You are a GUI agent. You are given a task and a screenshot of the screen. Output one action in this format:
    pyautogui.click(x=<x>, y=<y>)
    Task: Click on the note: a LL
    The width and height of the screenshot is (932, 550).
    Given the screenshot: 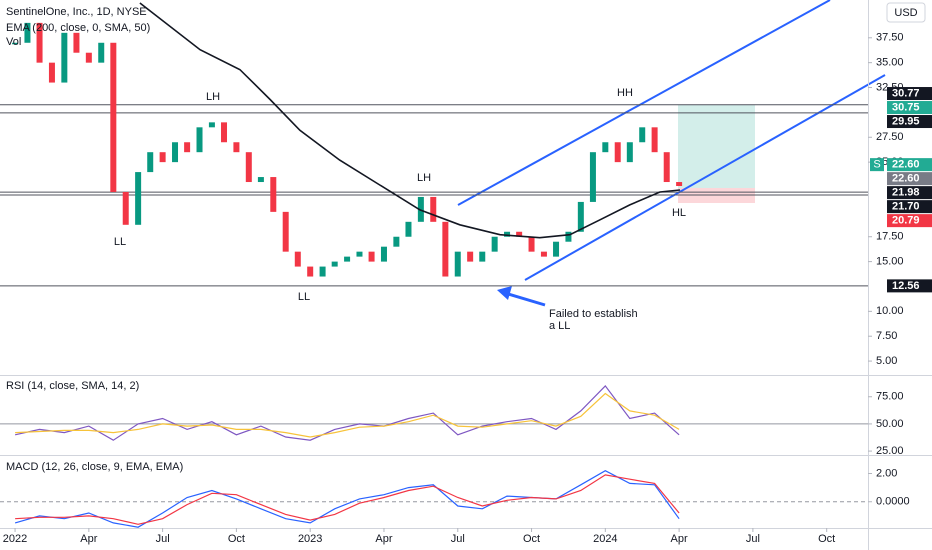 What is the action you would take?
    pyautogui.click(x=559, y=326)
    